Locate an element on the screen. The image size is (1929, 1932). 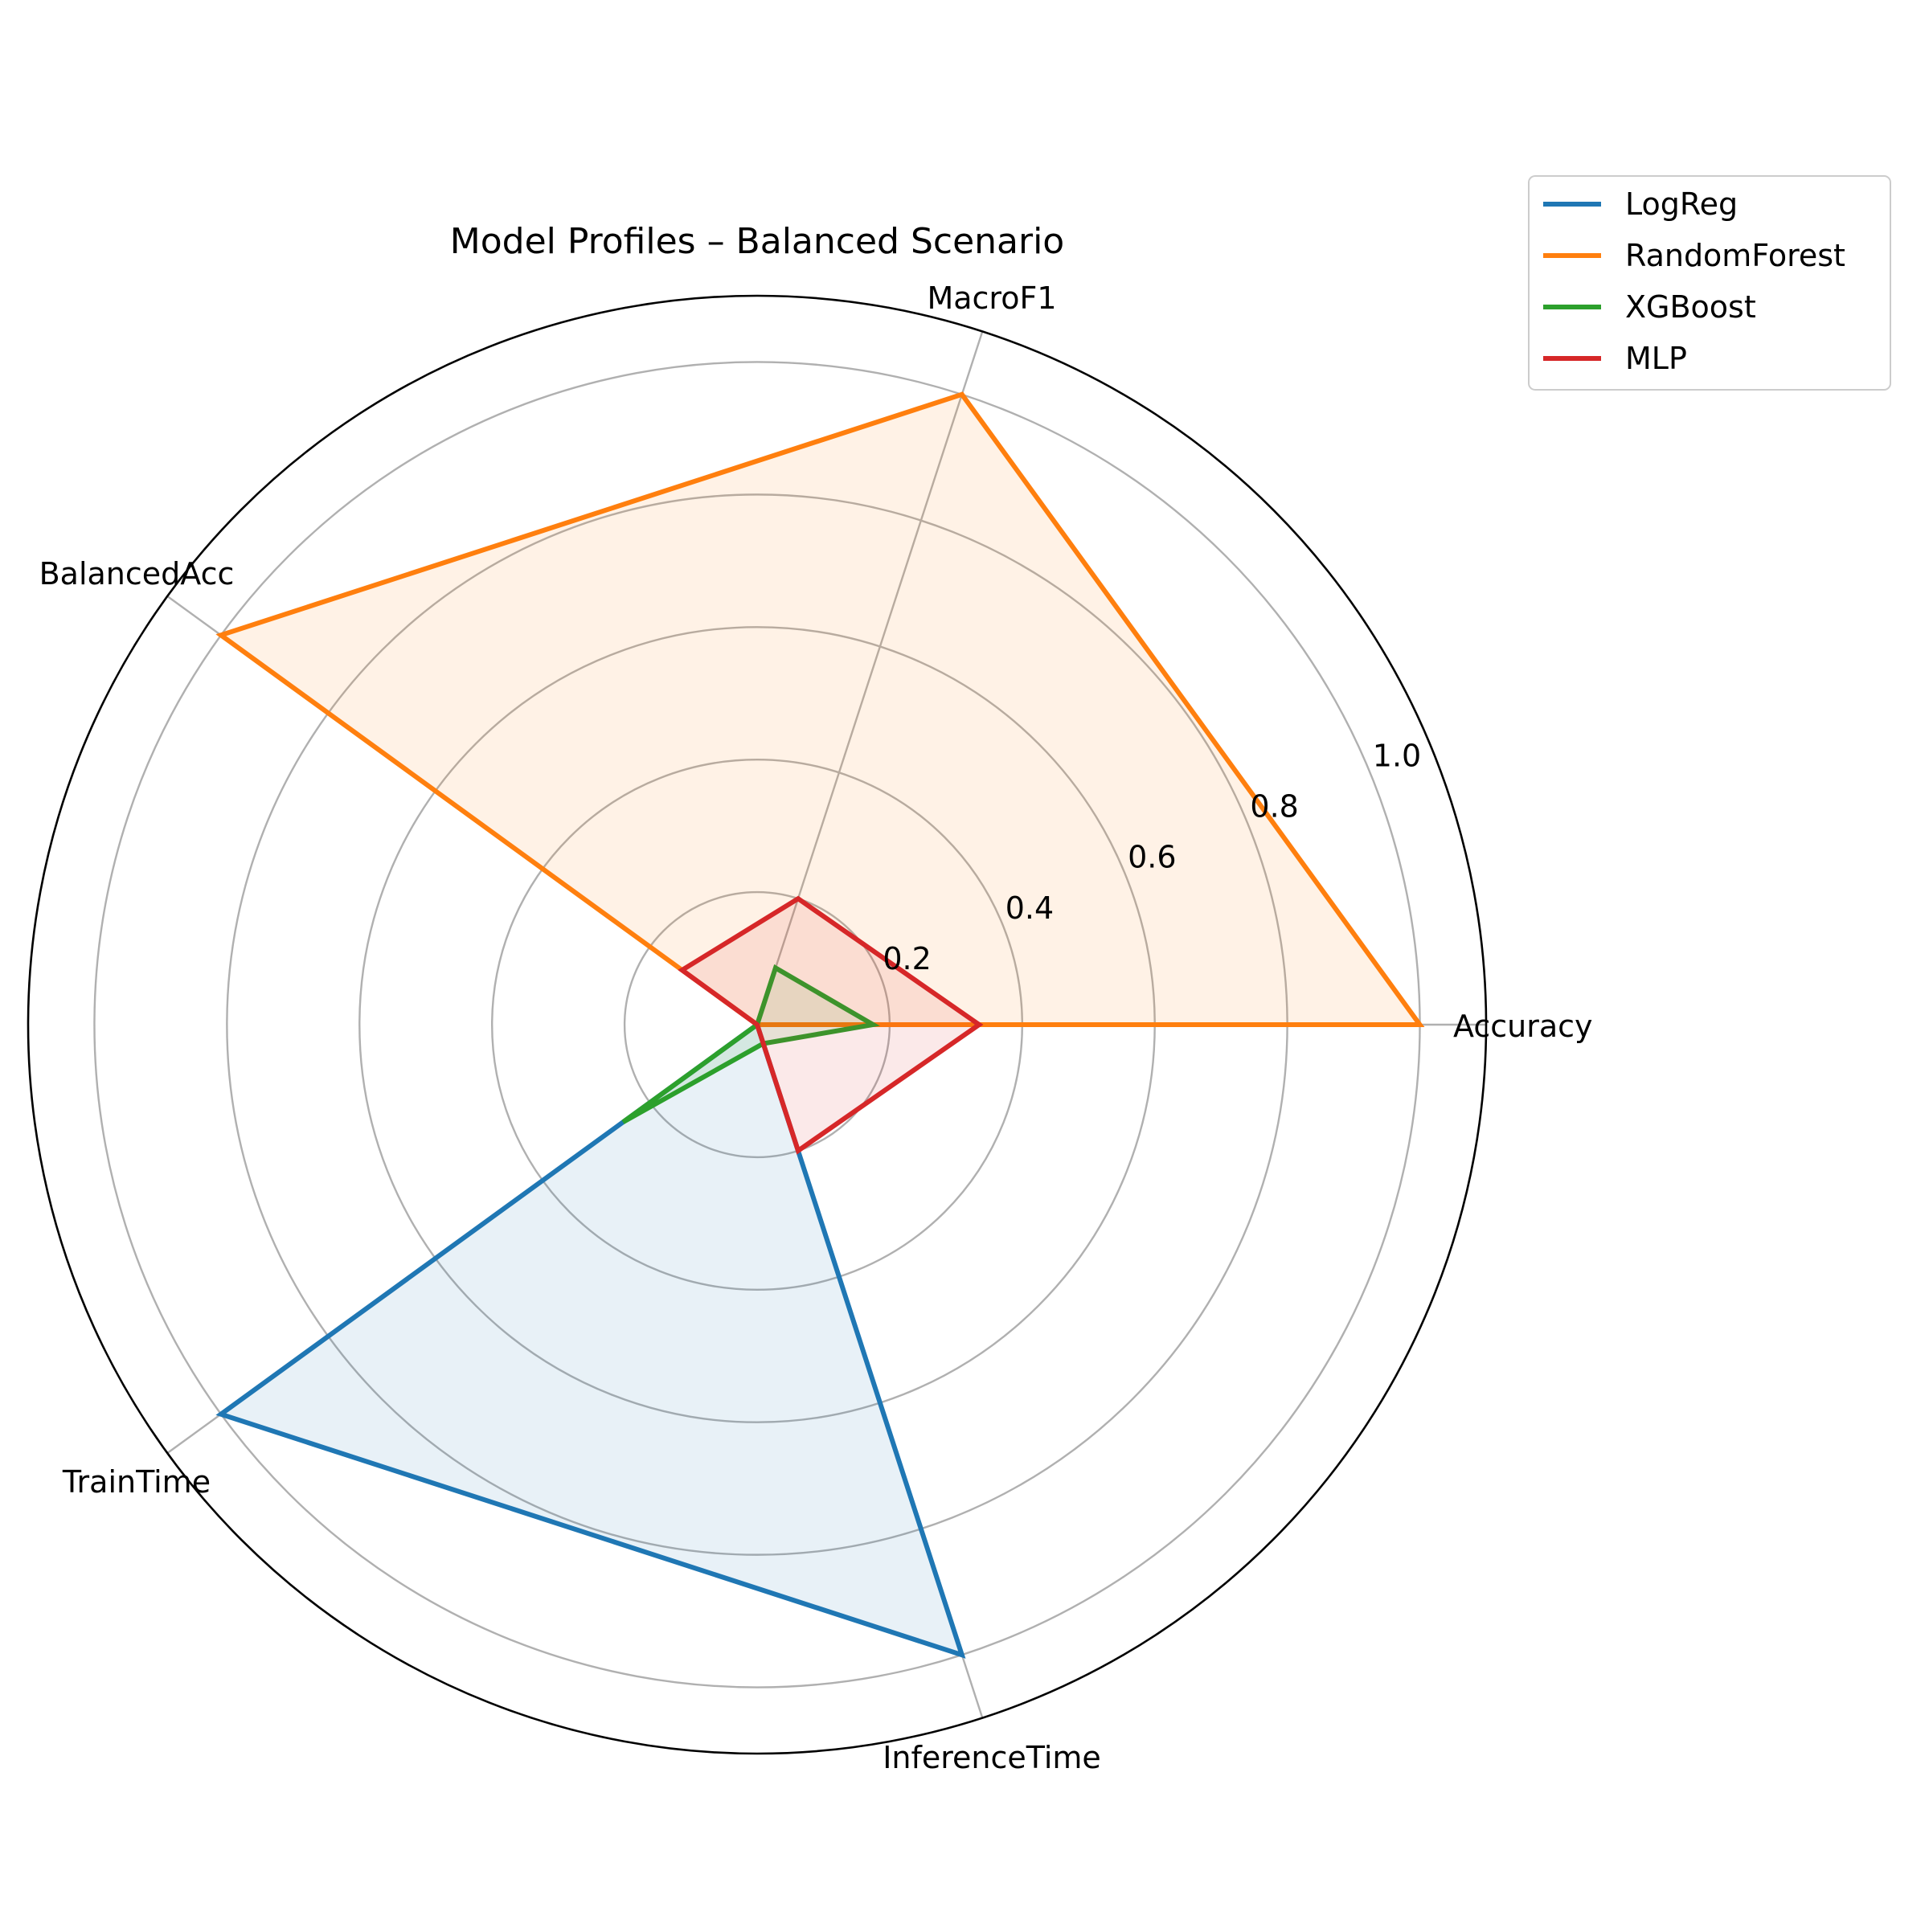
legend-label-2: XGBoost is located at coordinates (1690, 307).